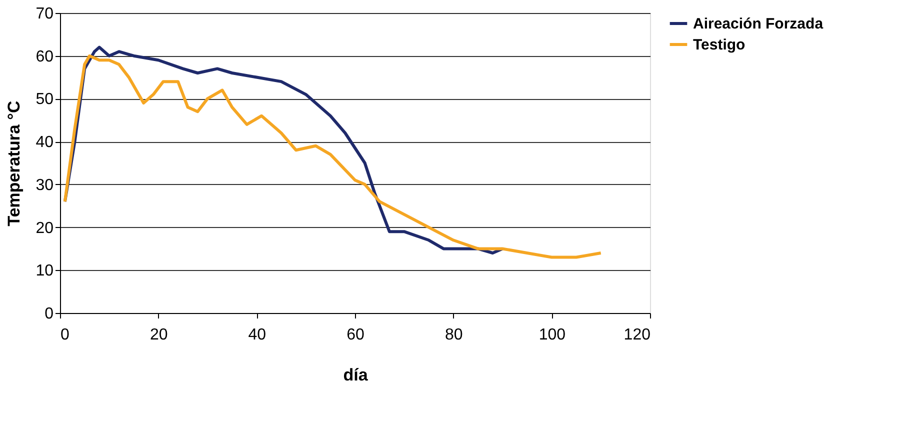 The width and height of the screenshot is (909, 448). What do you see at coordinates (257, 335) in the screenshot?
I see `x-tick-label: 40` at bounding box center [257, 335].